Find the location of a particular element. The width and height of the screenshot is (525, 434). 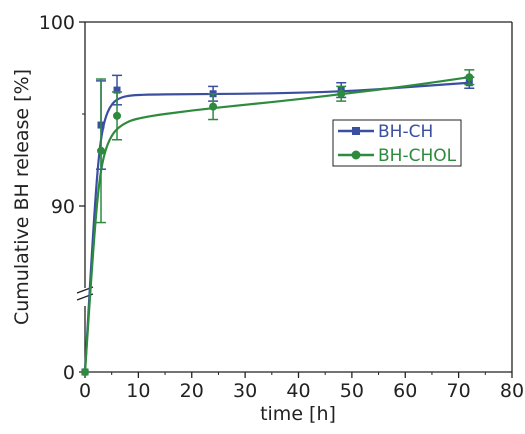

x-tick-label: 80 is located at coordinates (512, 391).